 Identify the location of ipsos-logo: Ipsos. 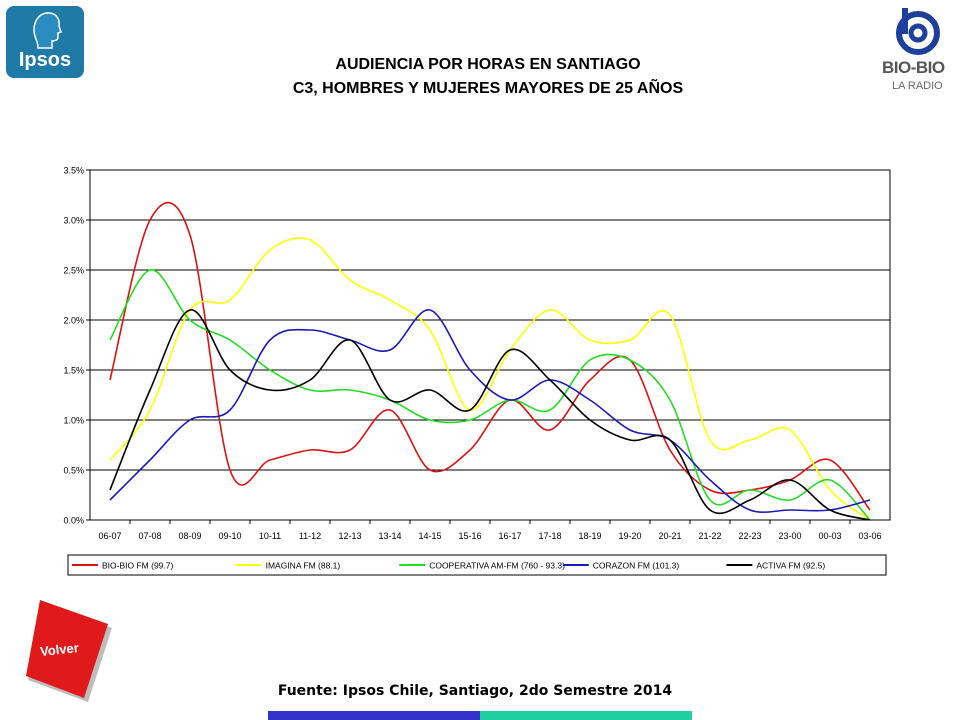
(45, 42).